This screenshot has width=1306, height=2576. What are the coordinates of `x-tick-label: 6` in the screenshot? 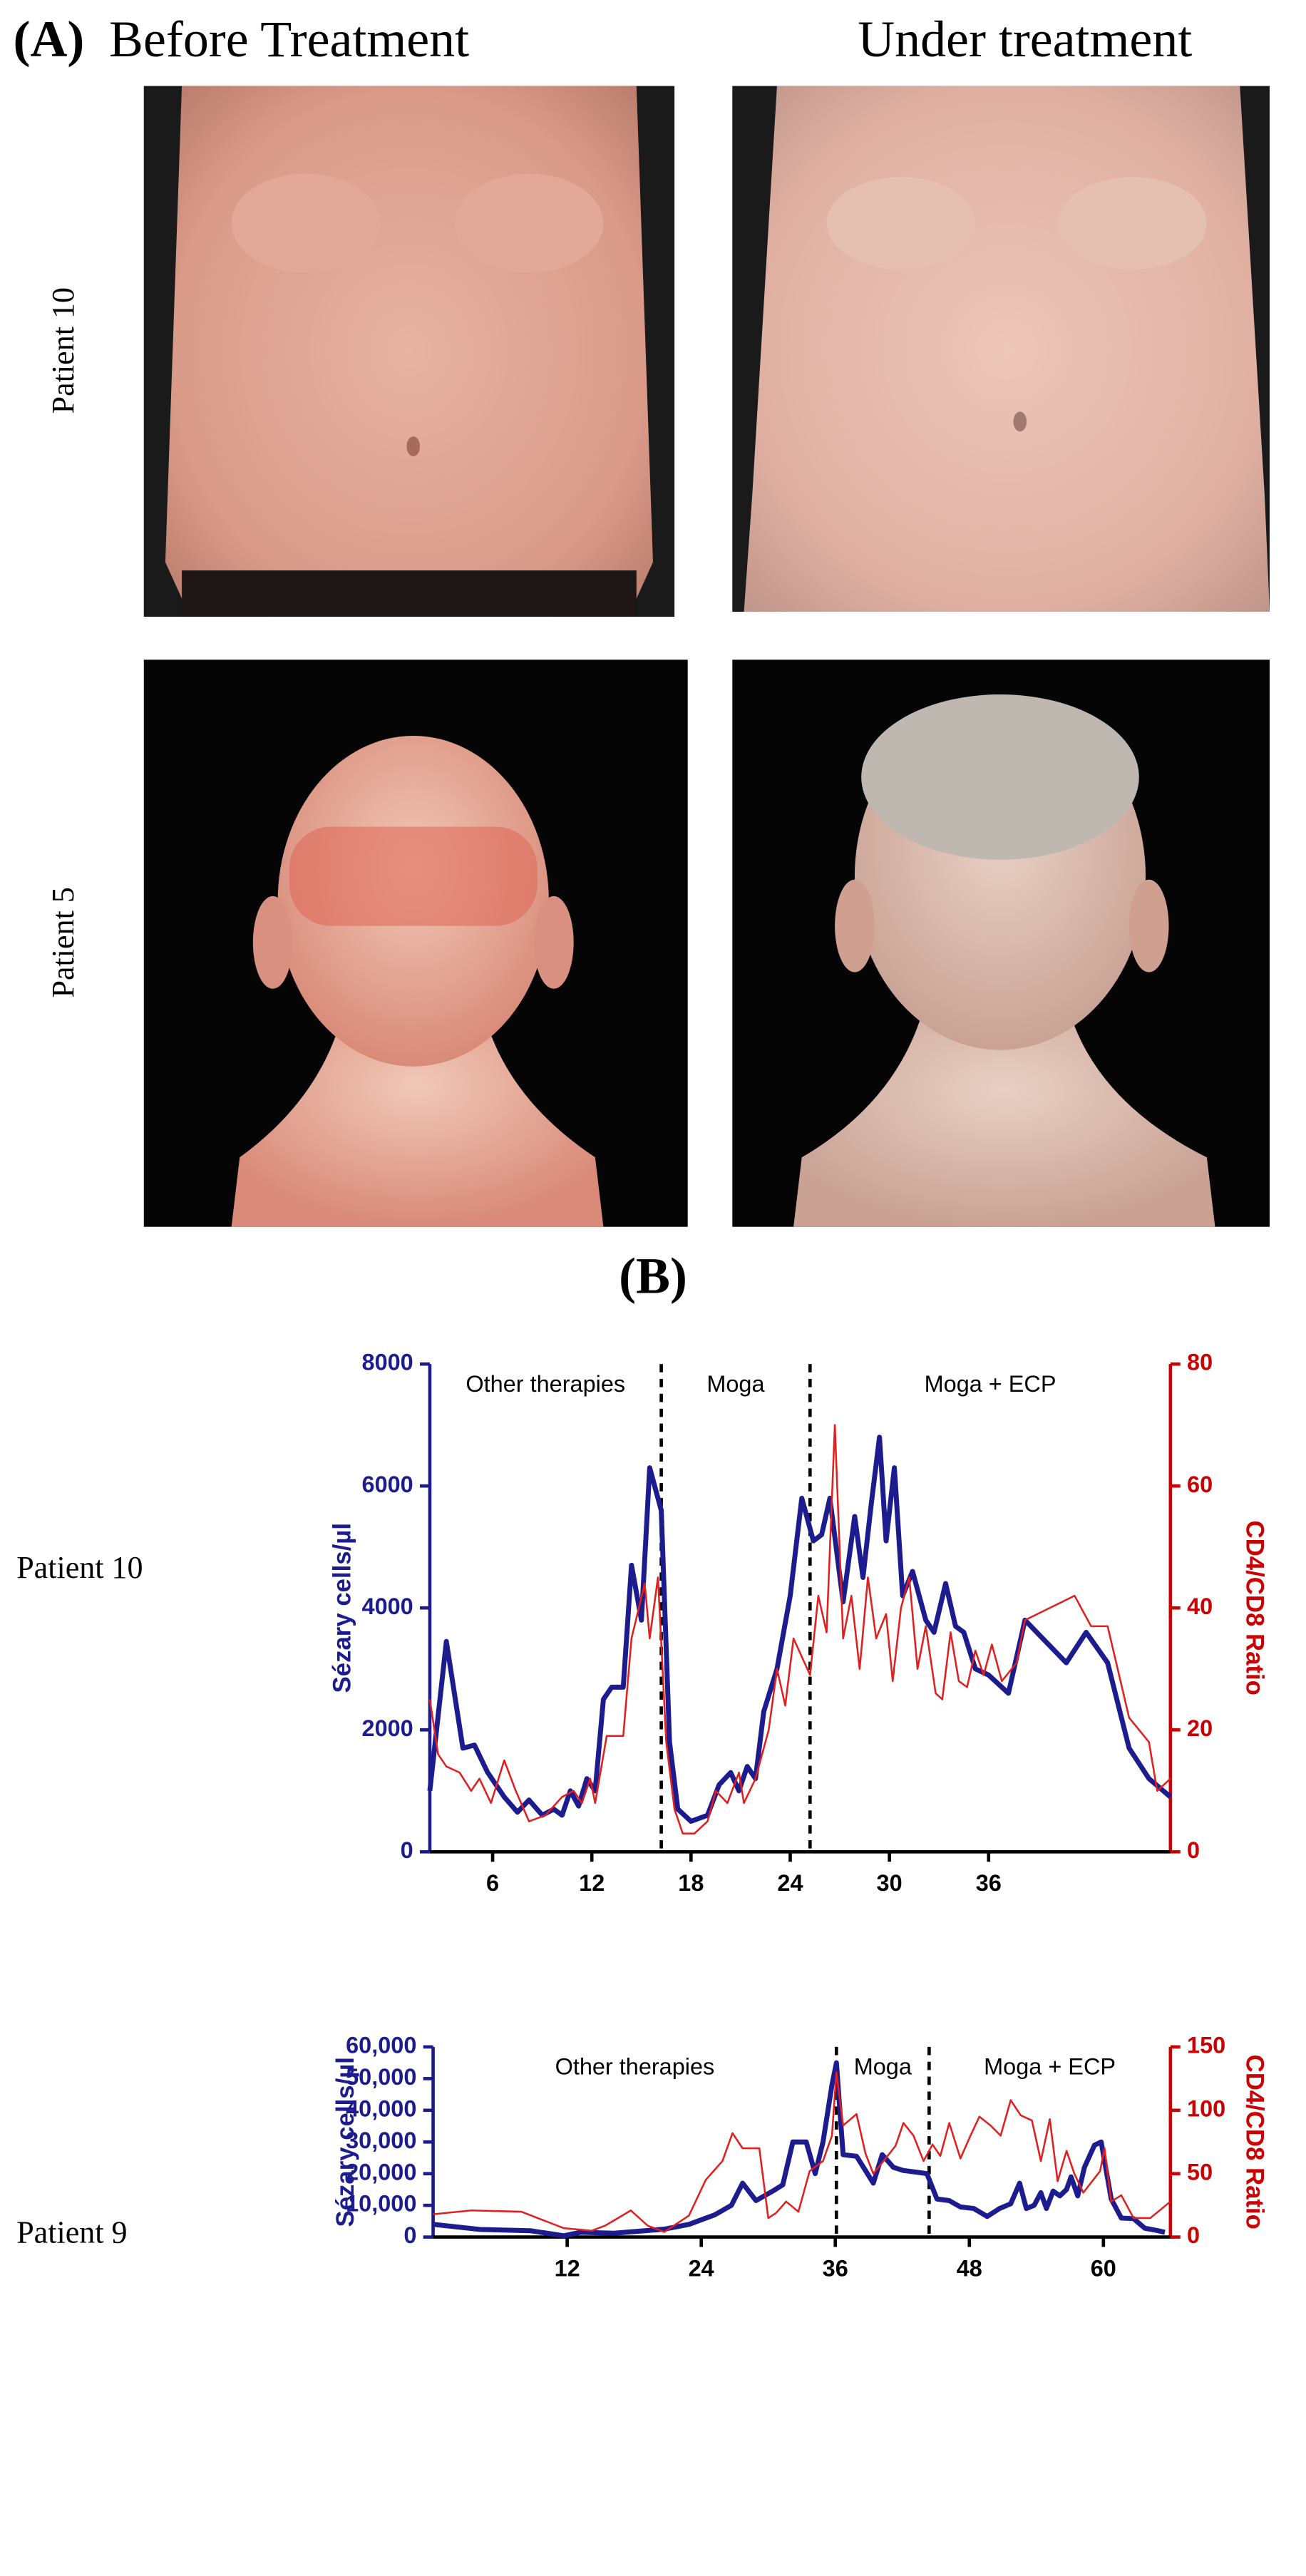 It's located at (492, 1883).